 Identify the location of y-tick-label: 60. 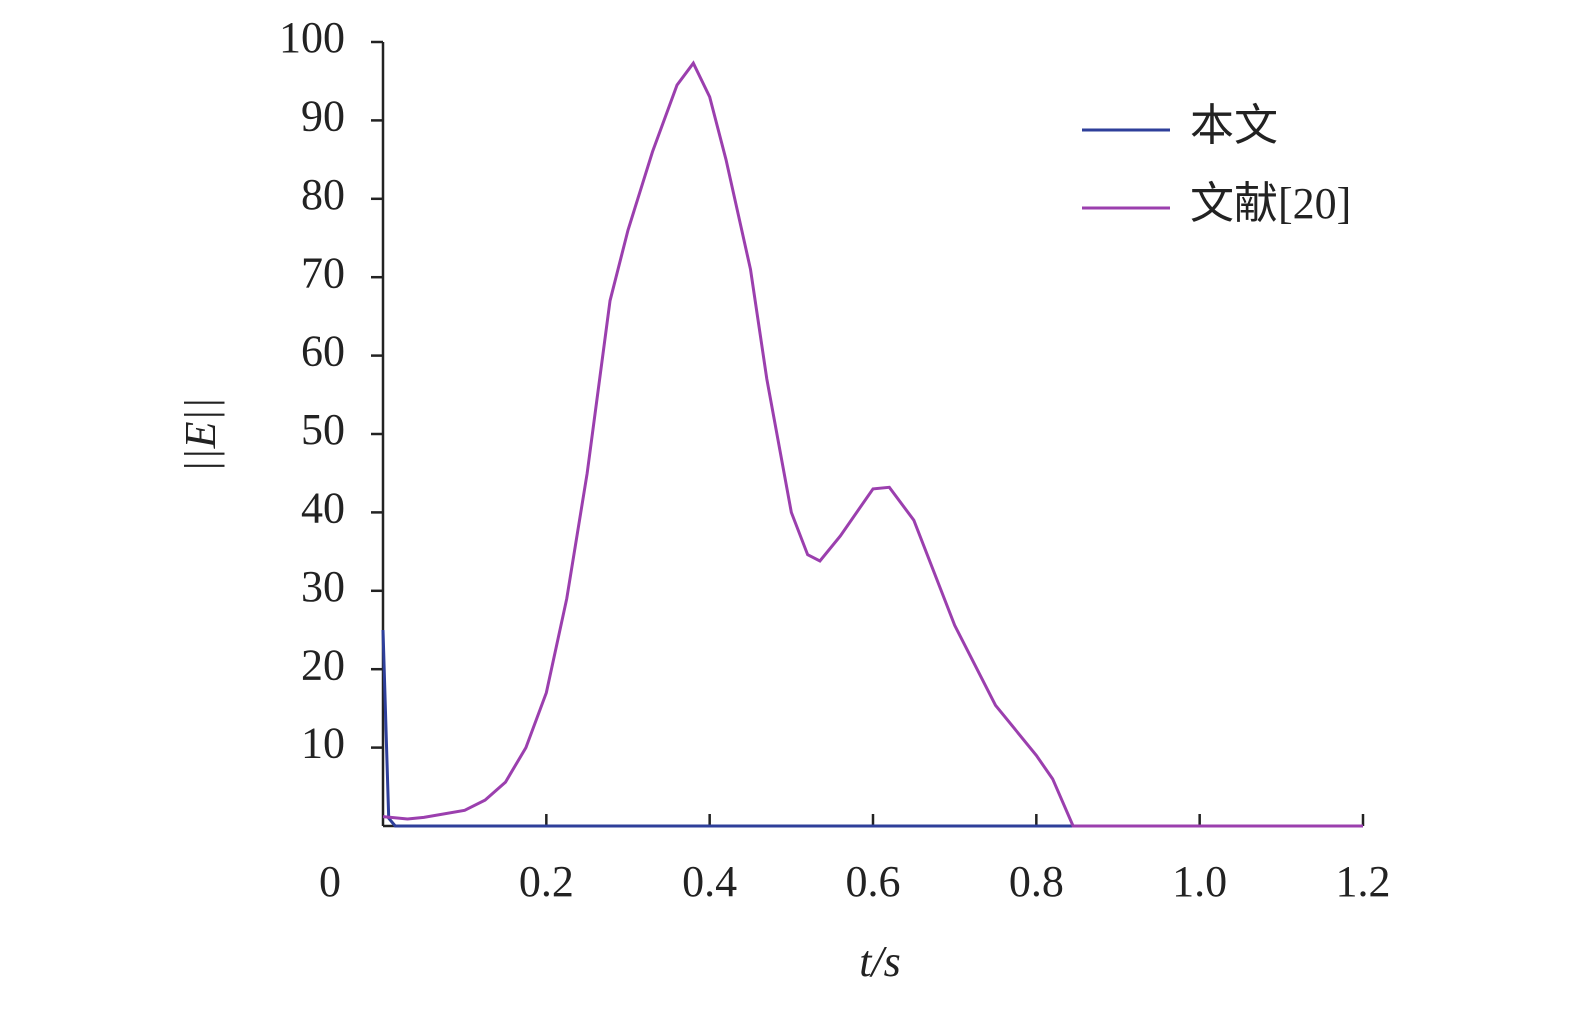
(323, 351).